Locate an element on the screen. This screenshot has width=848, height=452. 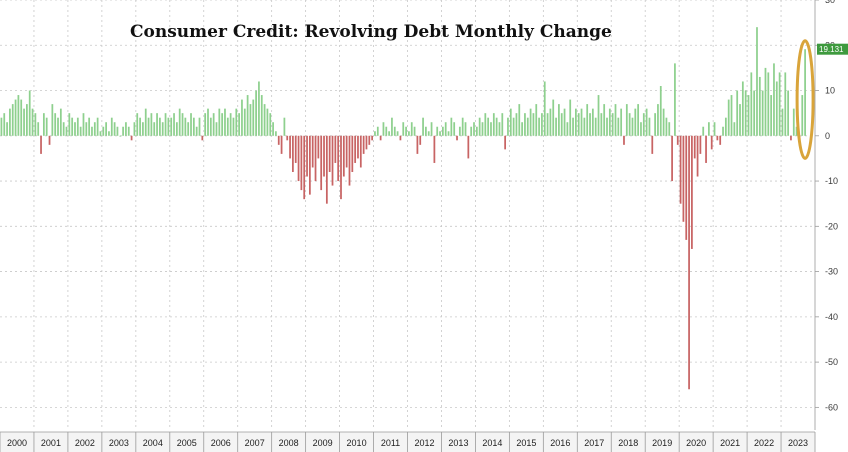
year-label: 2012 is located at coordinates (424, 443).